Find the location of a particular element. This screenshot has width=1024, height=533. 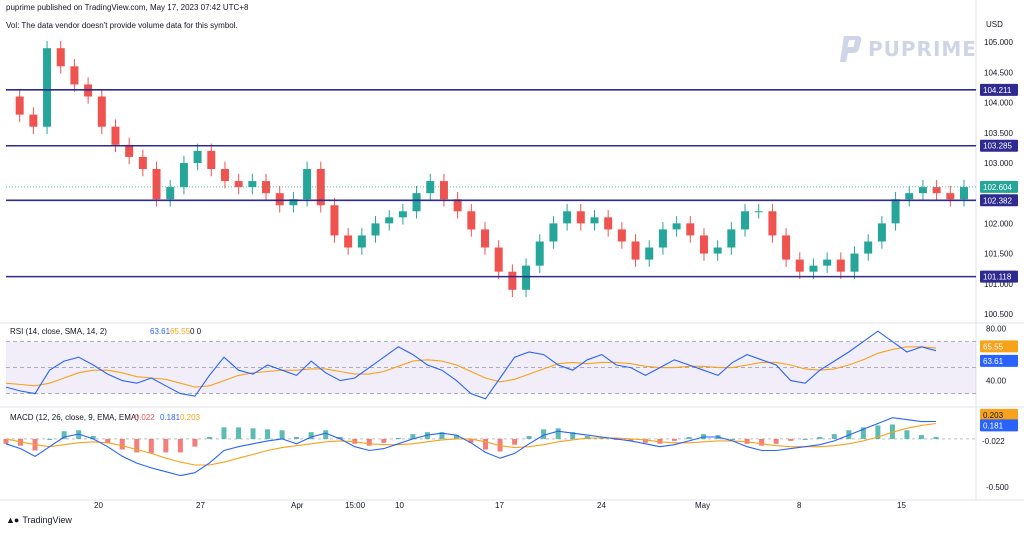

last-price-tag-bg is located at coordinates (999, 186).